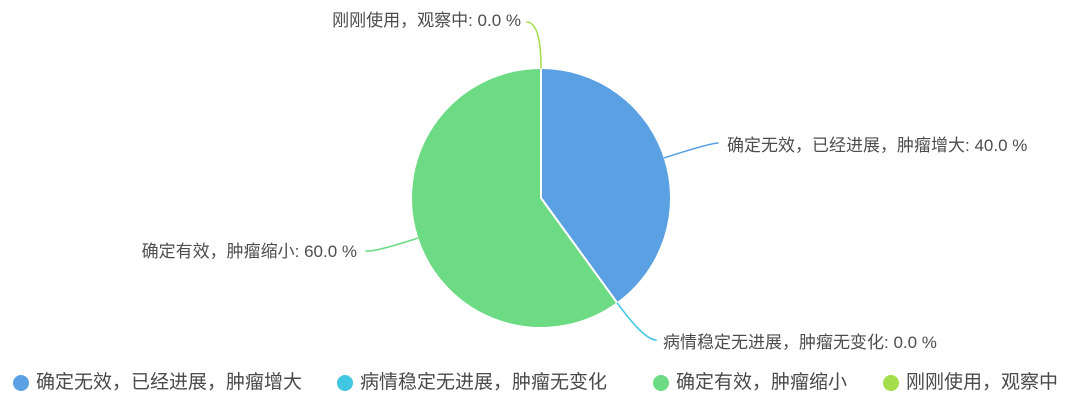 The width and height of the screenshot is (1092, 404). I want to click on legend-label: 确定无效，已经进展，肿瘤增大, so click(169, 382).